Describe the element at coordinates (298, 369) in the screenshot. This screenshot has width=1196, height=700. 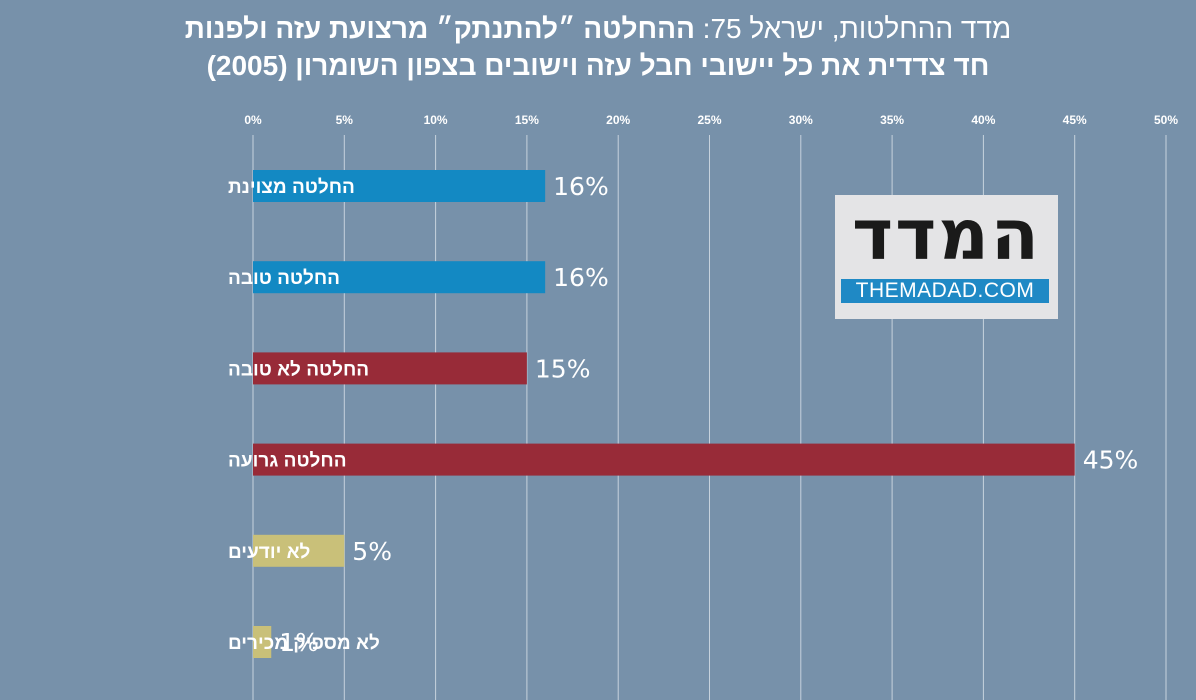
I see `category-label: החלטה לא טובה` at that location.